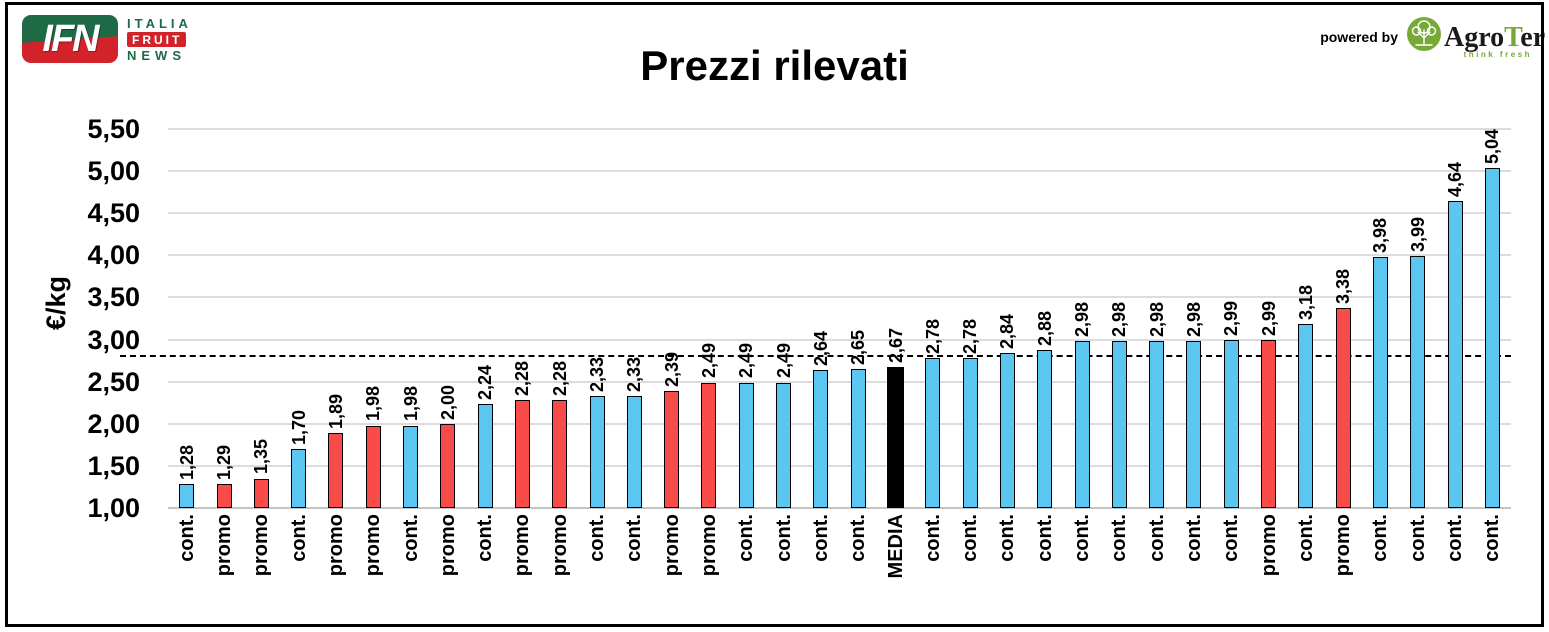 The image size is (1549, 632). What do you see at coordinates (774, 65) in the screenshot?
I see `chart-title: Prezzi rilevati` at bounding box center [774, 65].